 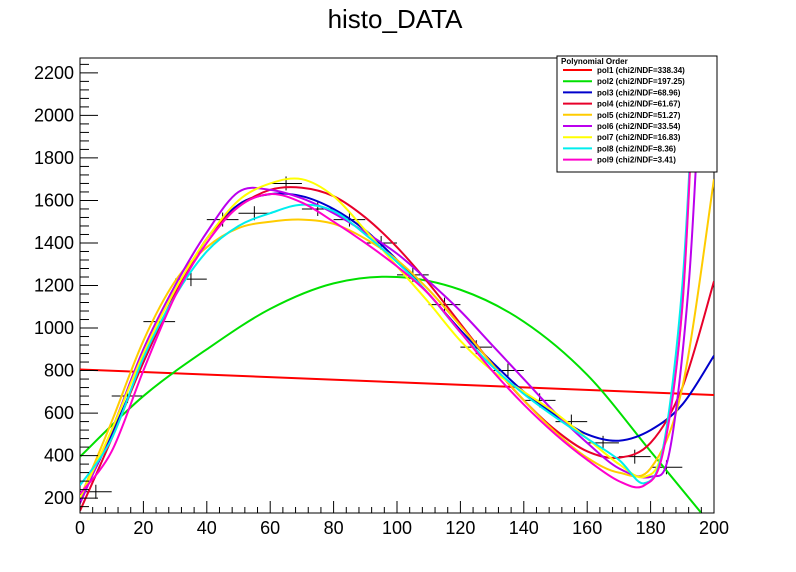 What do you see at coordinates (714, 528) in the screenshot?
I see `x-tick-label: 200` at bounding box center [714, 528].